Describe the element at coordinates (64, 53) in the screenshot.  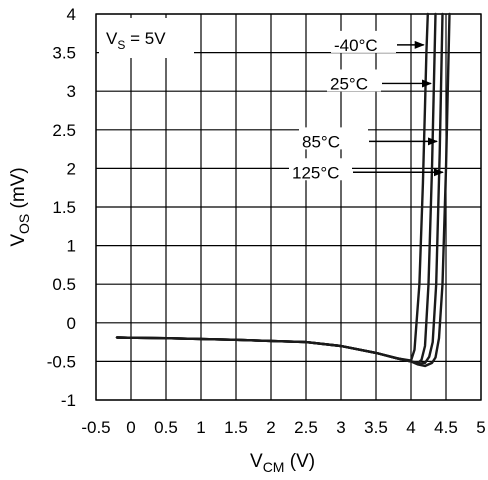
I see `y-tick-label: 3.5` at that location.